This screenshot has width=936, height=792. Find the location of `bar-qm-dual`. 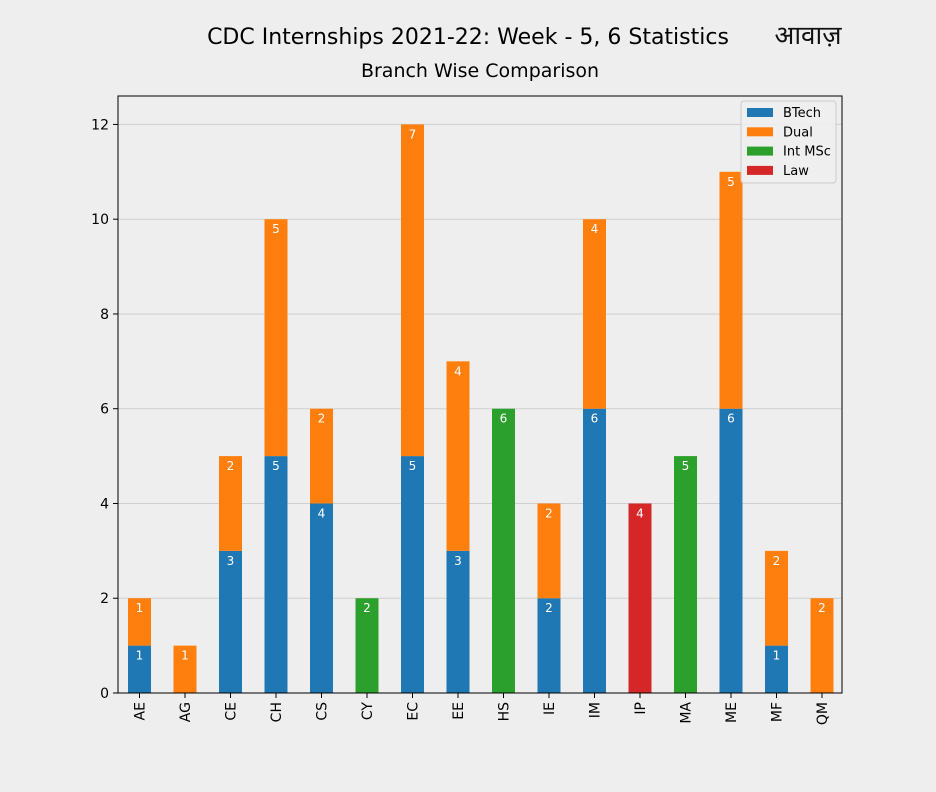

bar-qm-dual is located at coordinates (822, 645).